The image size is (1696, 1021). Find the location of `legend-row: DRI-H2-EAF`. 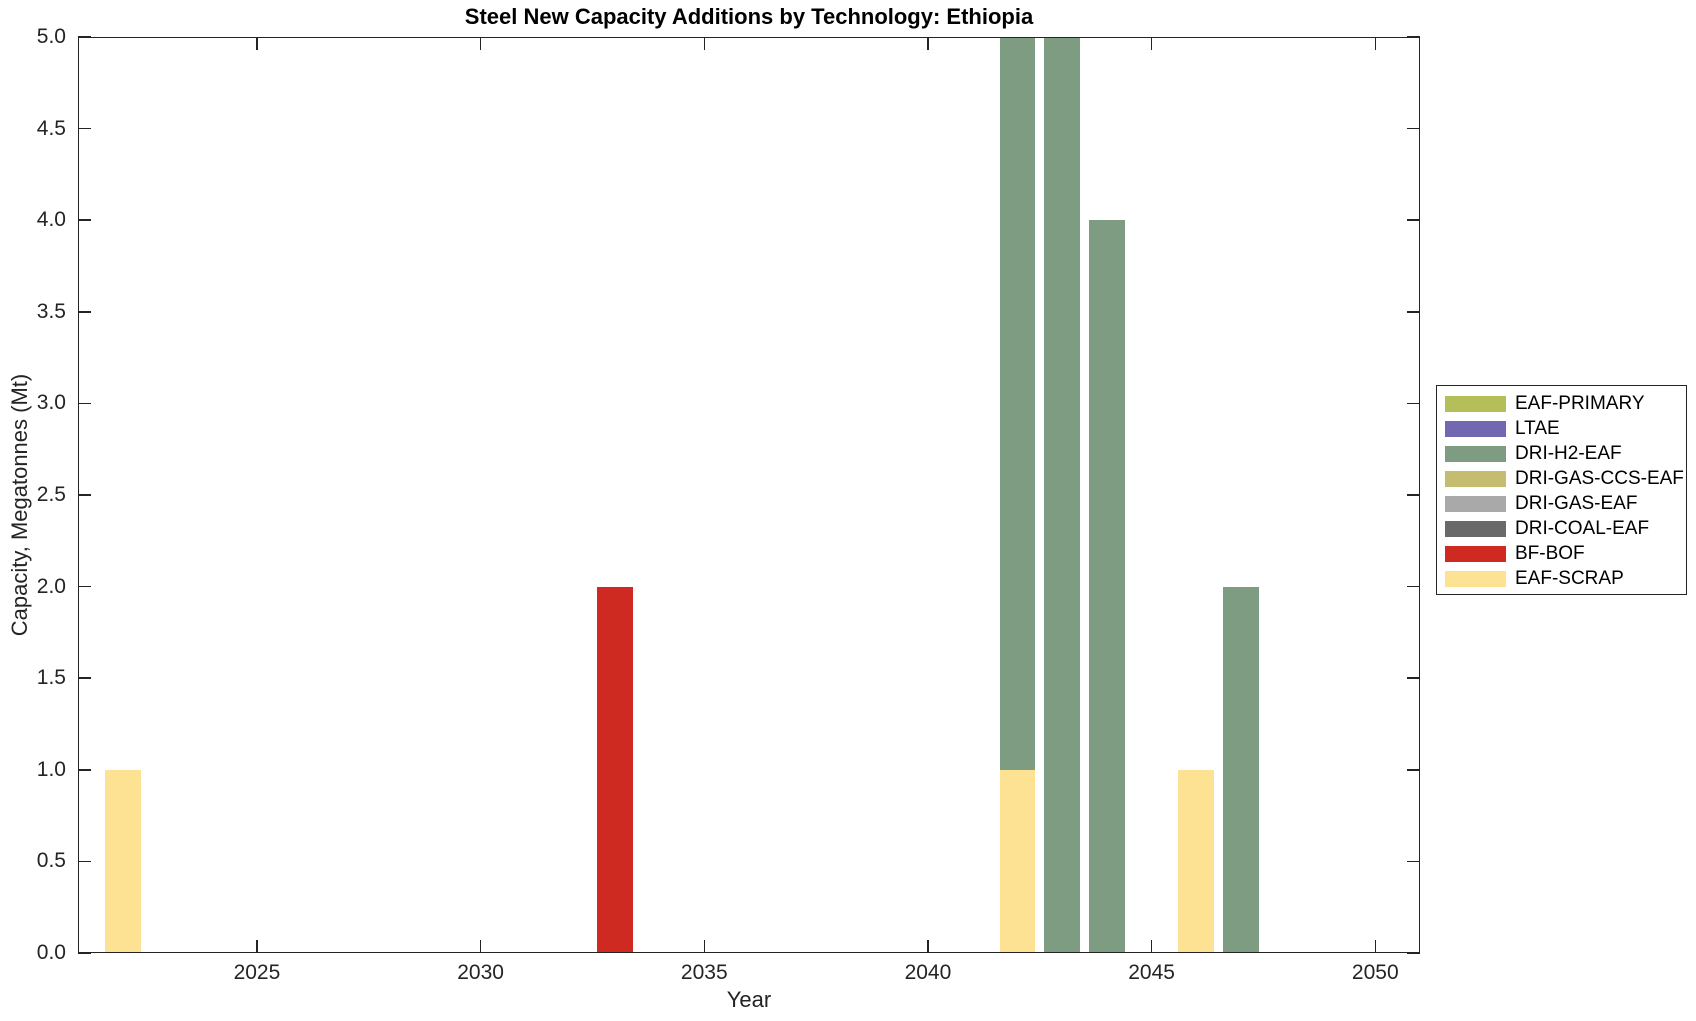

legend-row: DRI-H2-EAF is located at coordinates (1565, 453).